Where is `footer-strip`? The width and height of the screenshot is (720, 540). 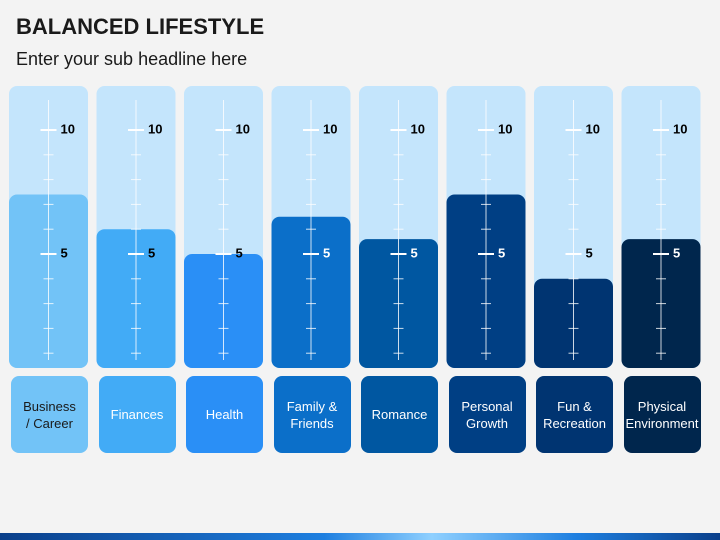
footer-strip is located at coordinates (360, 536).